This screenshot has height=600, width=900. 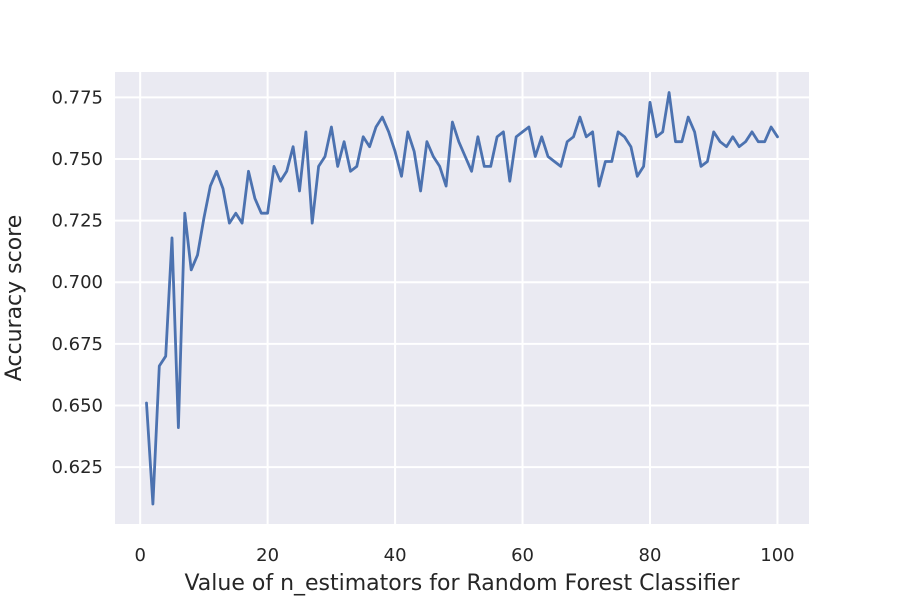 I want to click on y-axis-label: Accuracy score, so click(x=14, y=298).